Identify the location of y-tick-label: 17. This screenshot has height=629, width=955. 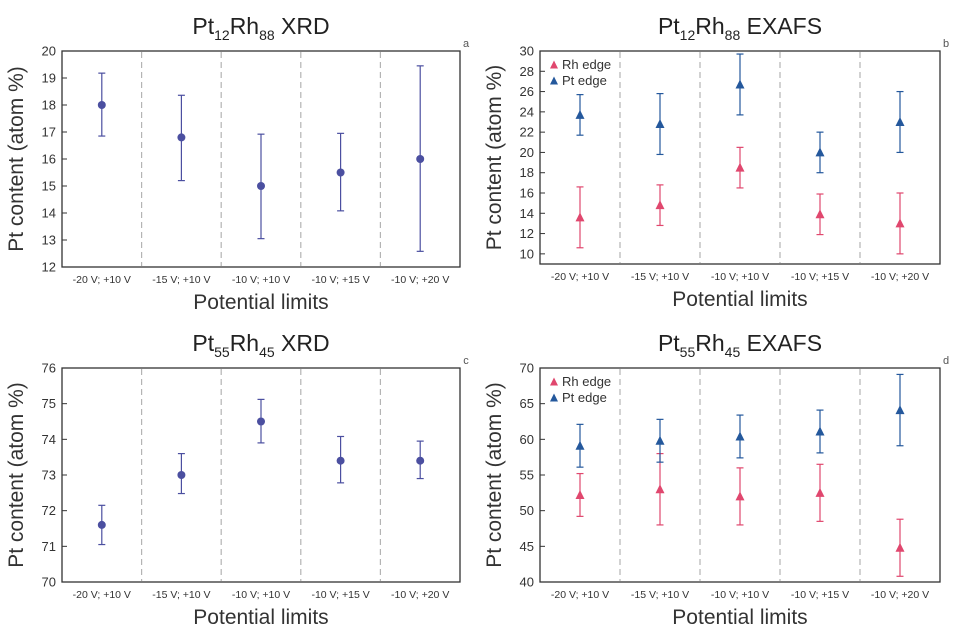
(49, 132).